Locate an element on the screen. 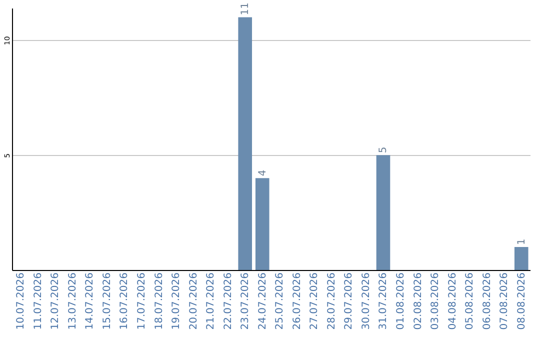  x-tick-label: 13.07.2026 is located at coordinates (72, 301).